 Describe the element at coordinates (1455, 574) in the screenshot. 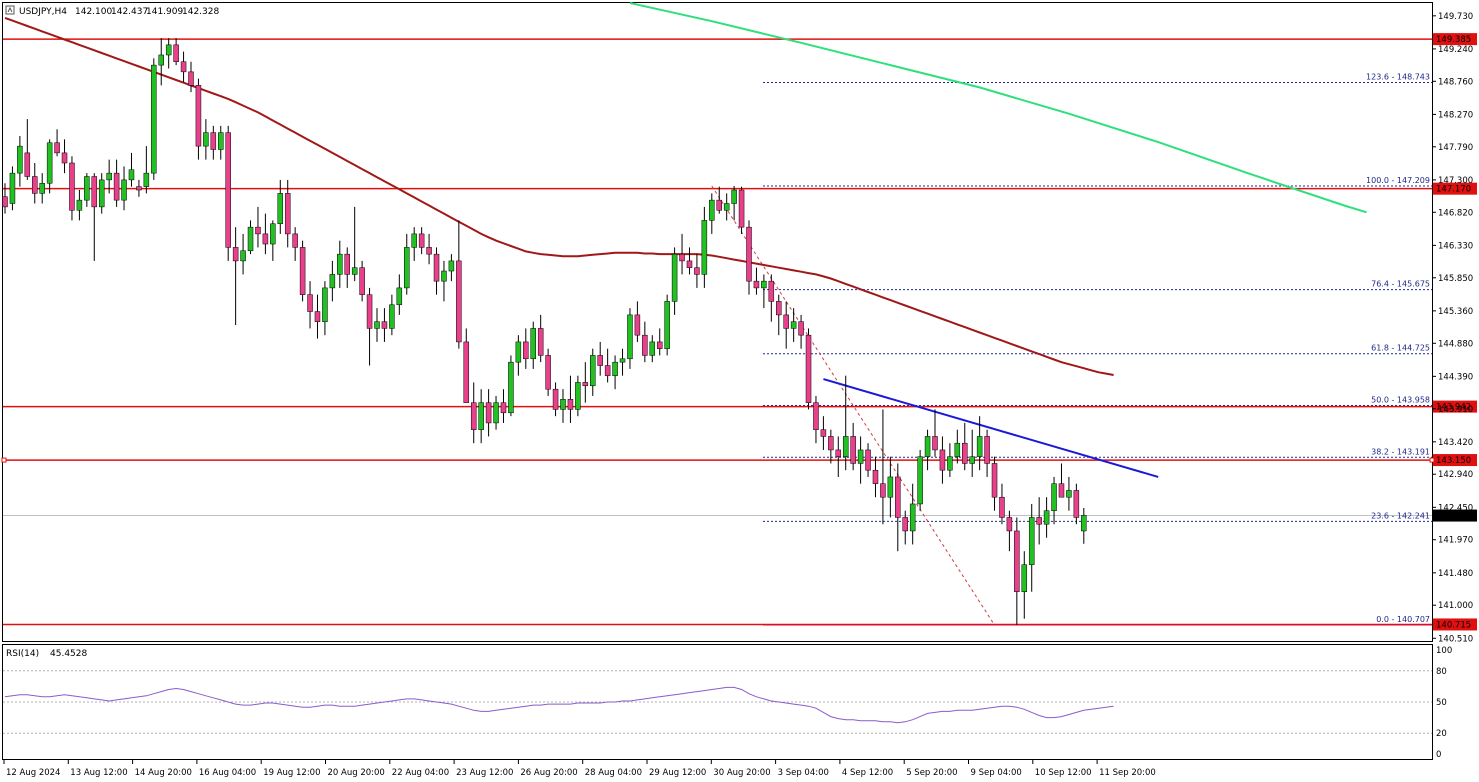

I see `price-tick-label: 141.480` at that location.